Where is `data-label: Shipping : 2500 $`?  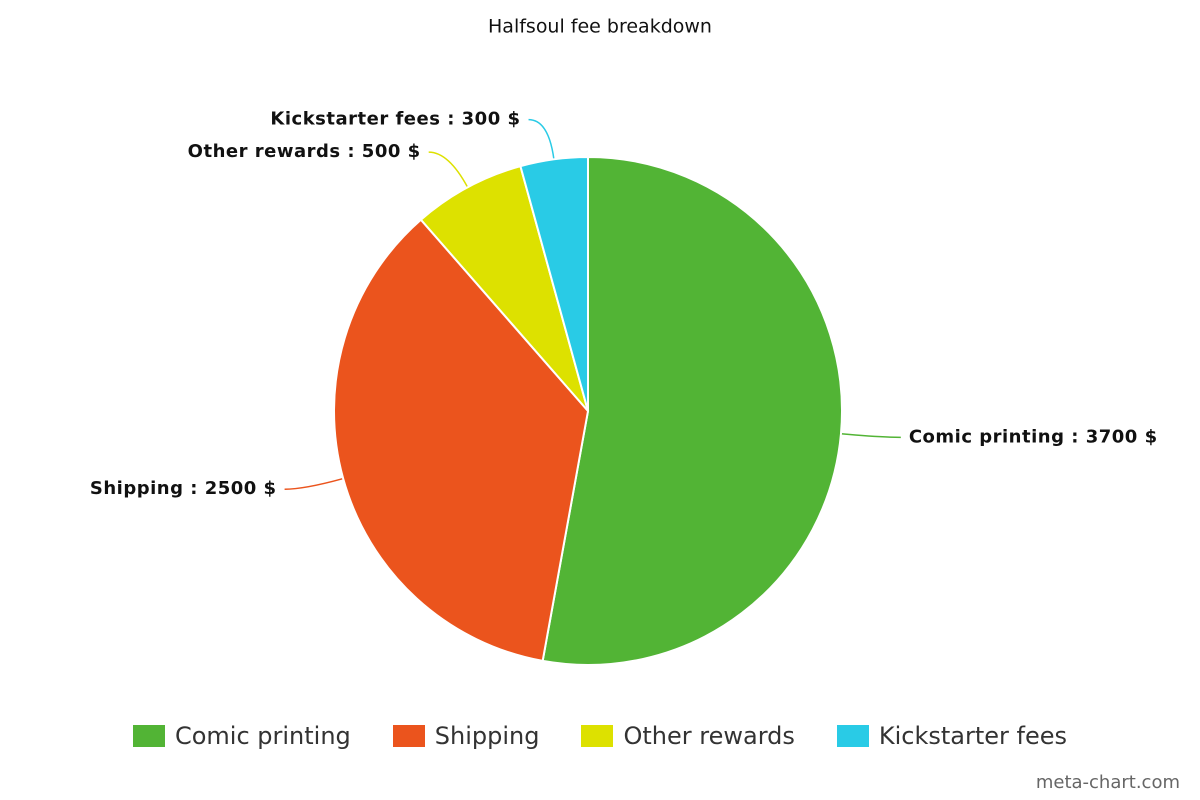 data-label: Shipping : 2500 $ is located at coordinates (183, 488).